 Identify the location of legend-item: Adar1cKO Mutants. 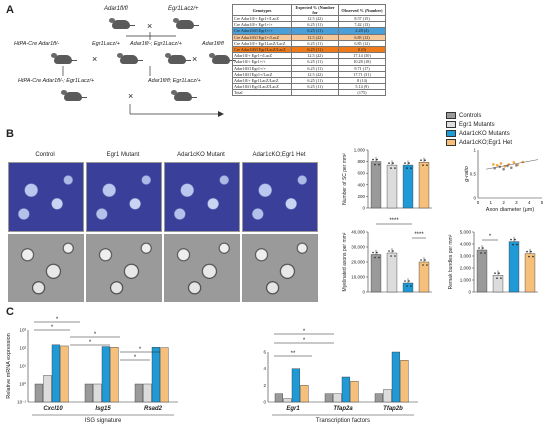
(478, 133).